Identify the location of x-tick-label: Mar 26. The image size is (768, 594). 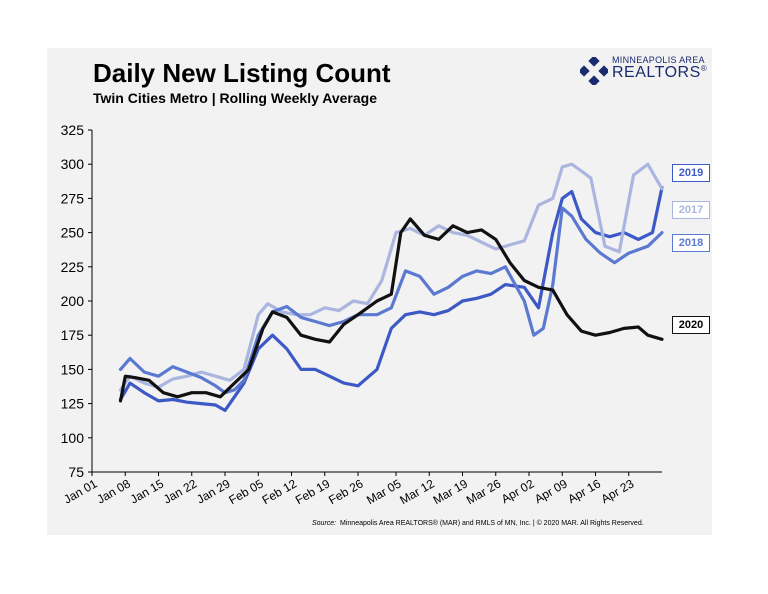
(484, 491).